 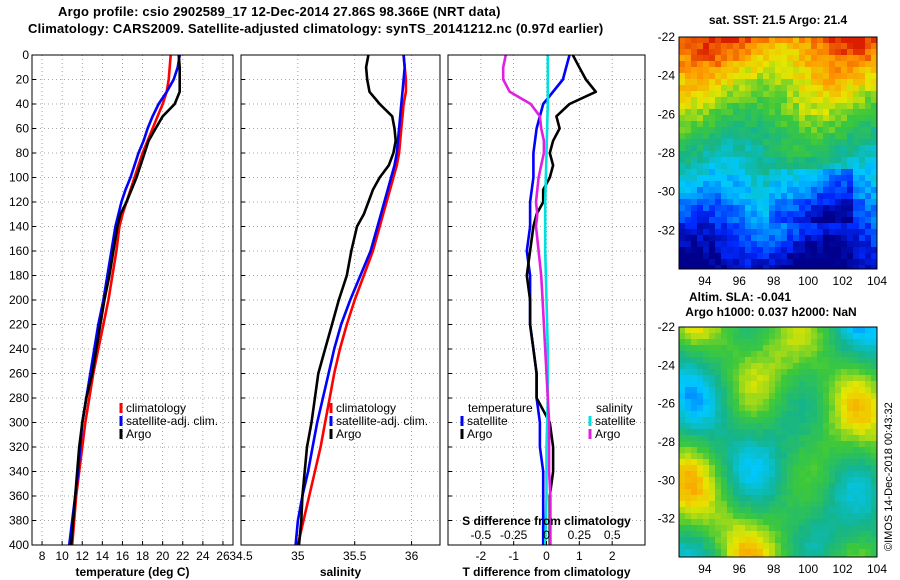 What do you see at coordinates (366, 408) in the screenshot?
I see `salinity-legend-label: climatology` at bounding box center [366, 408].